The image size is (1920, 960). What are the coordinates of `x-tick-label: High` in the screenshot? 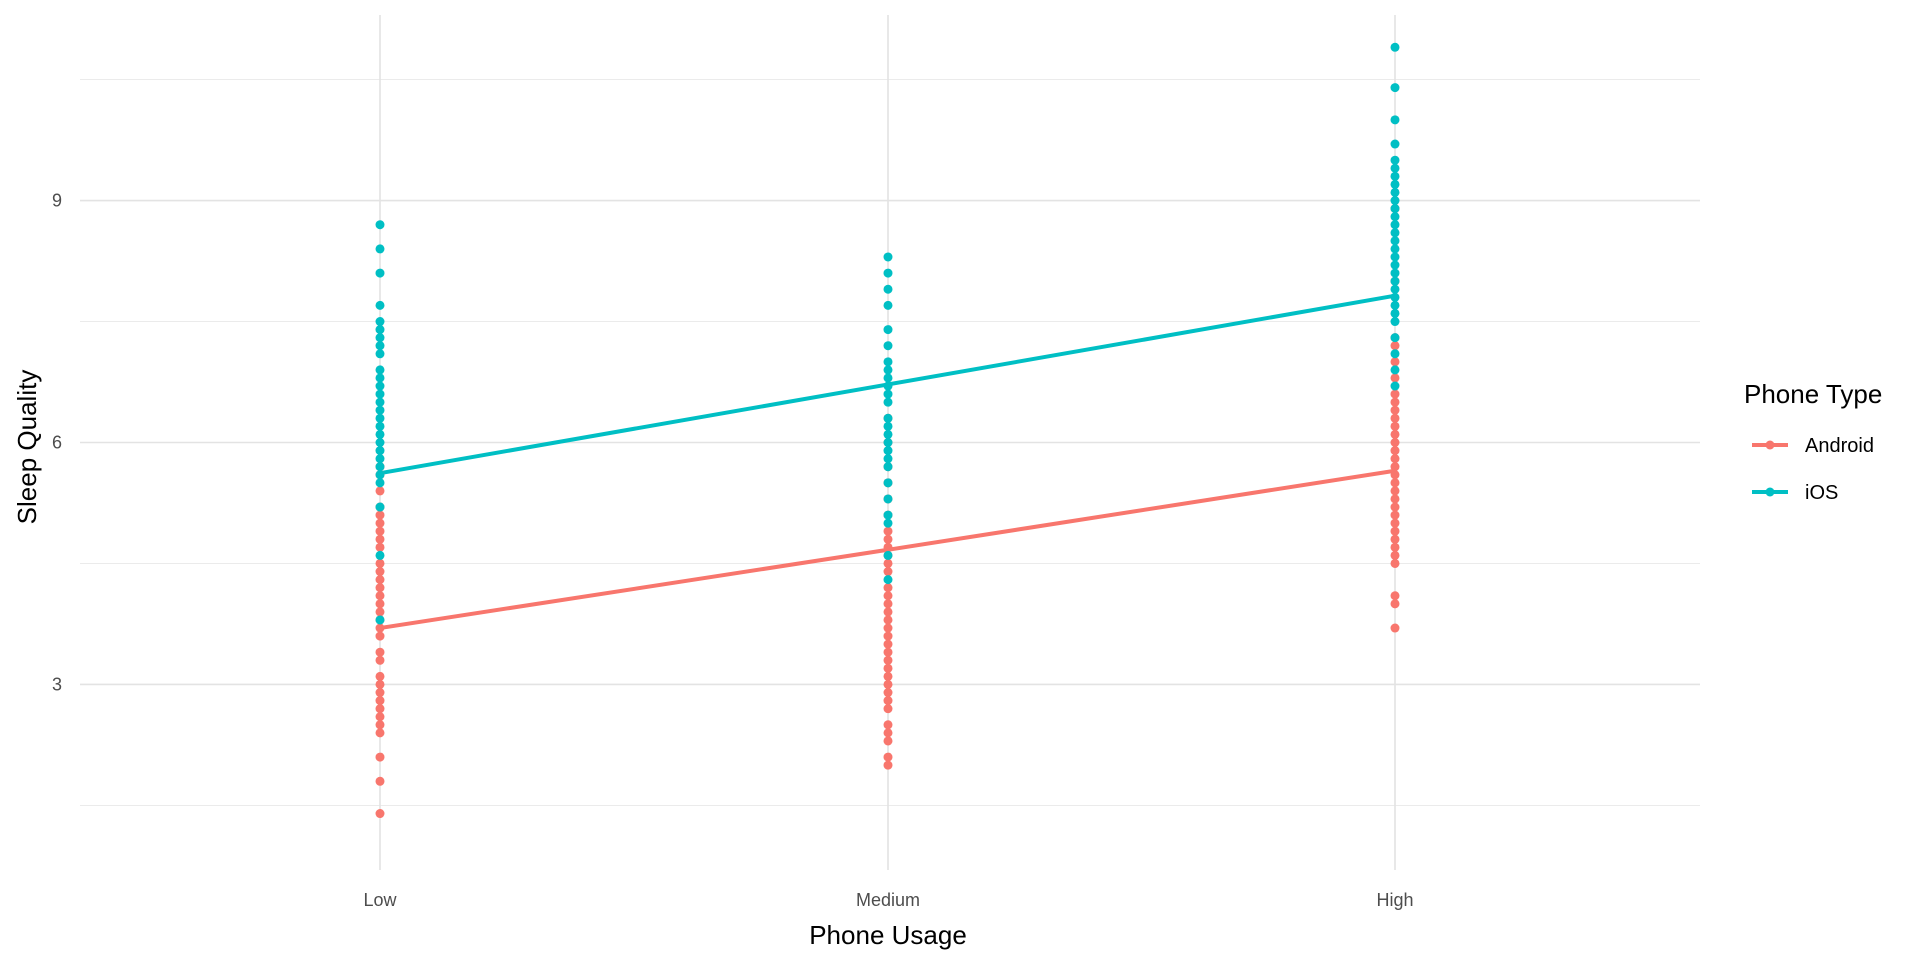 It's located at (1394, 900).